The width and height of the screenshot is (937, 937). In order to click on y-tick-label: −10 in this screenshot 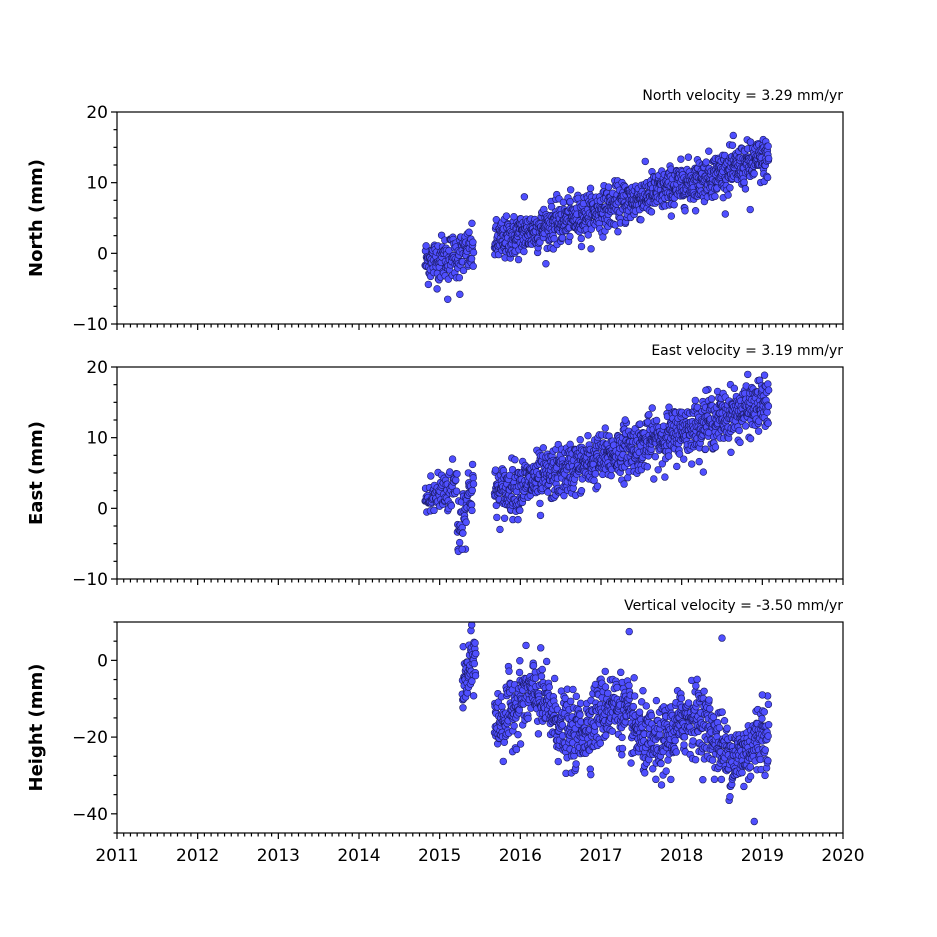, I will do `click(90, 580)`.